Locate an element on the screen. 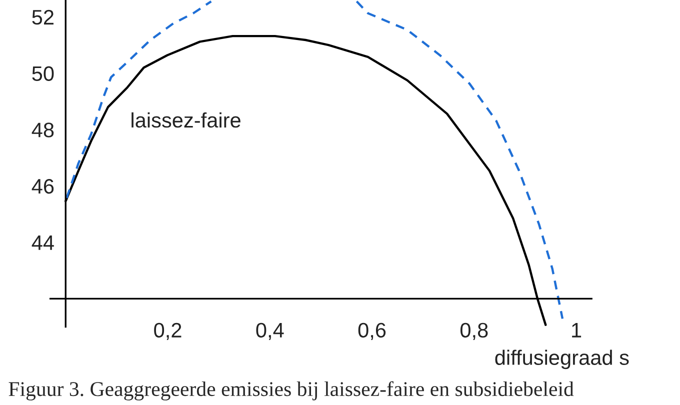  x-tick-label: 1 is located at coordinates (577, 330).